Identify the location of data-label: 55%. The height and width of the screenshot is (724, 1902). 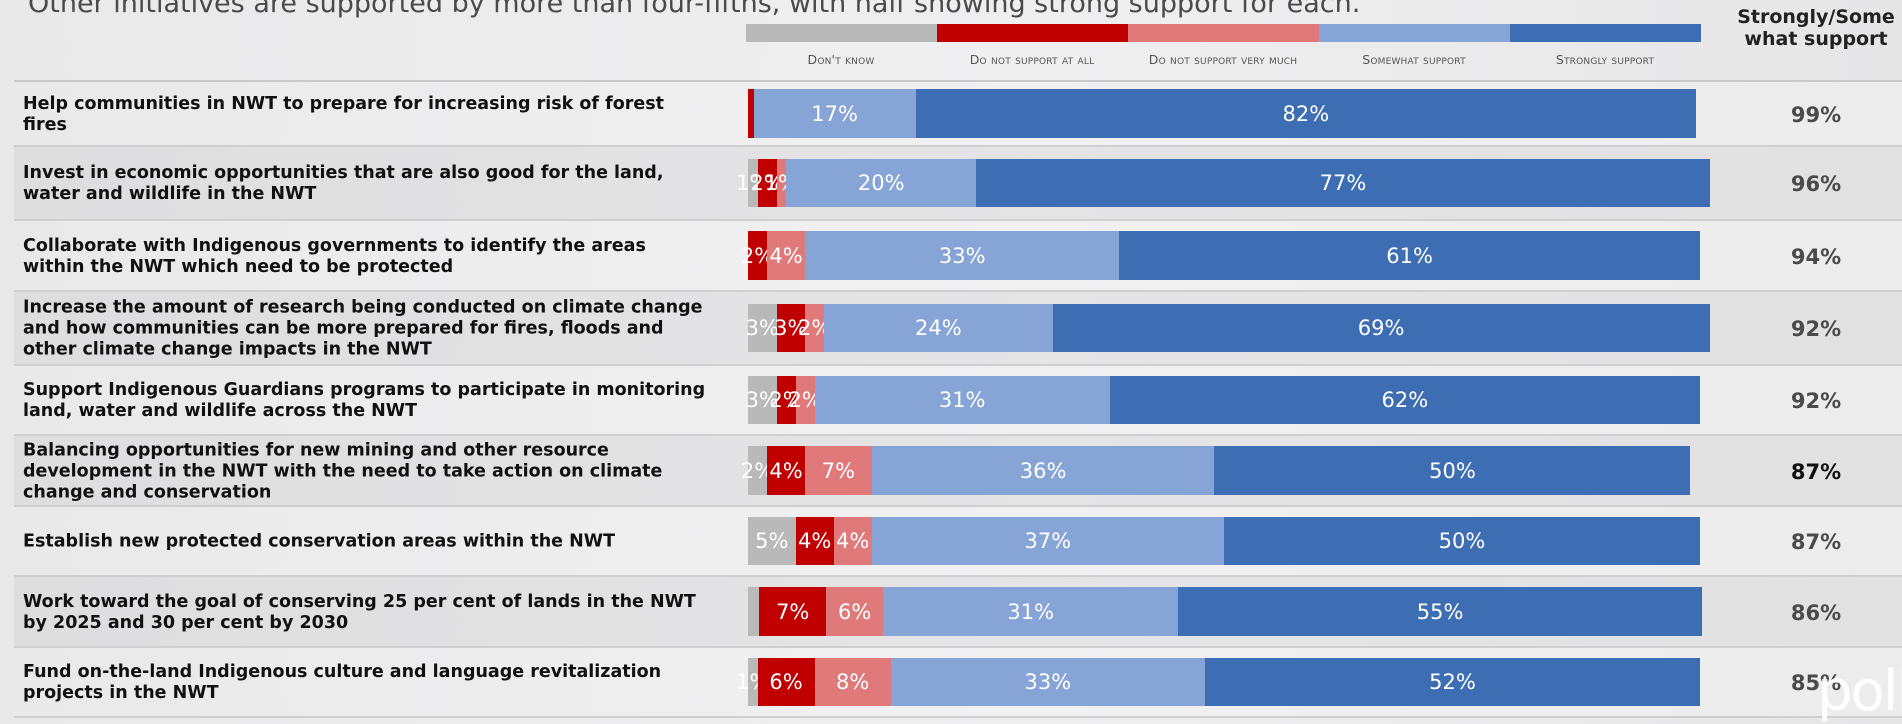
(1440, 611).